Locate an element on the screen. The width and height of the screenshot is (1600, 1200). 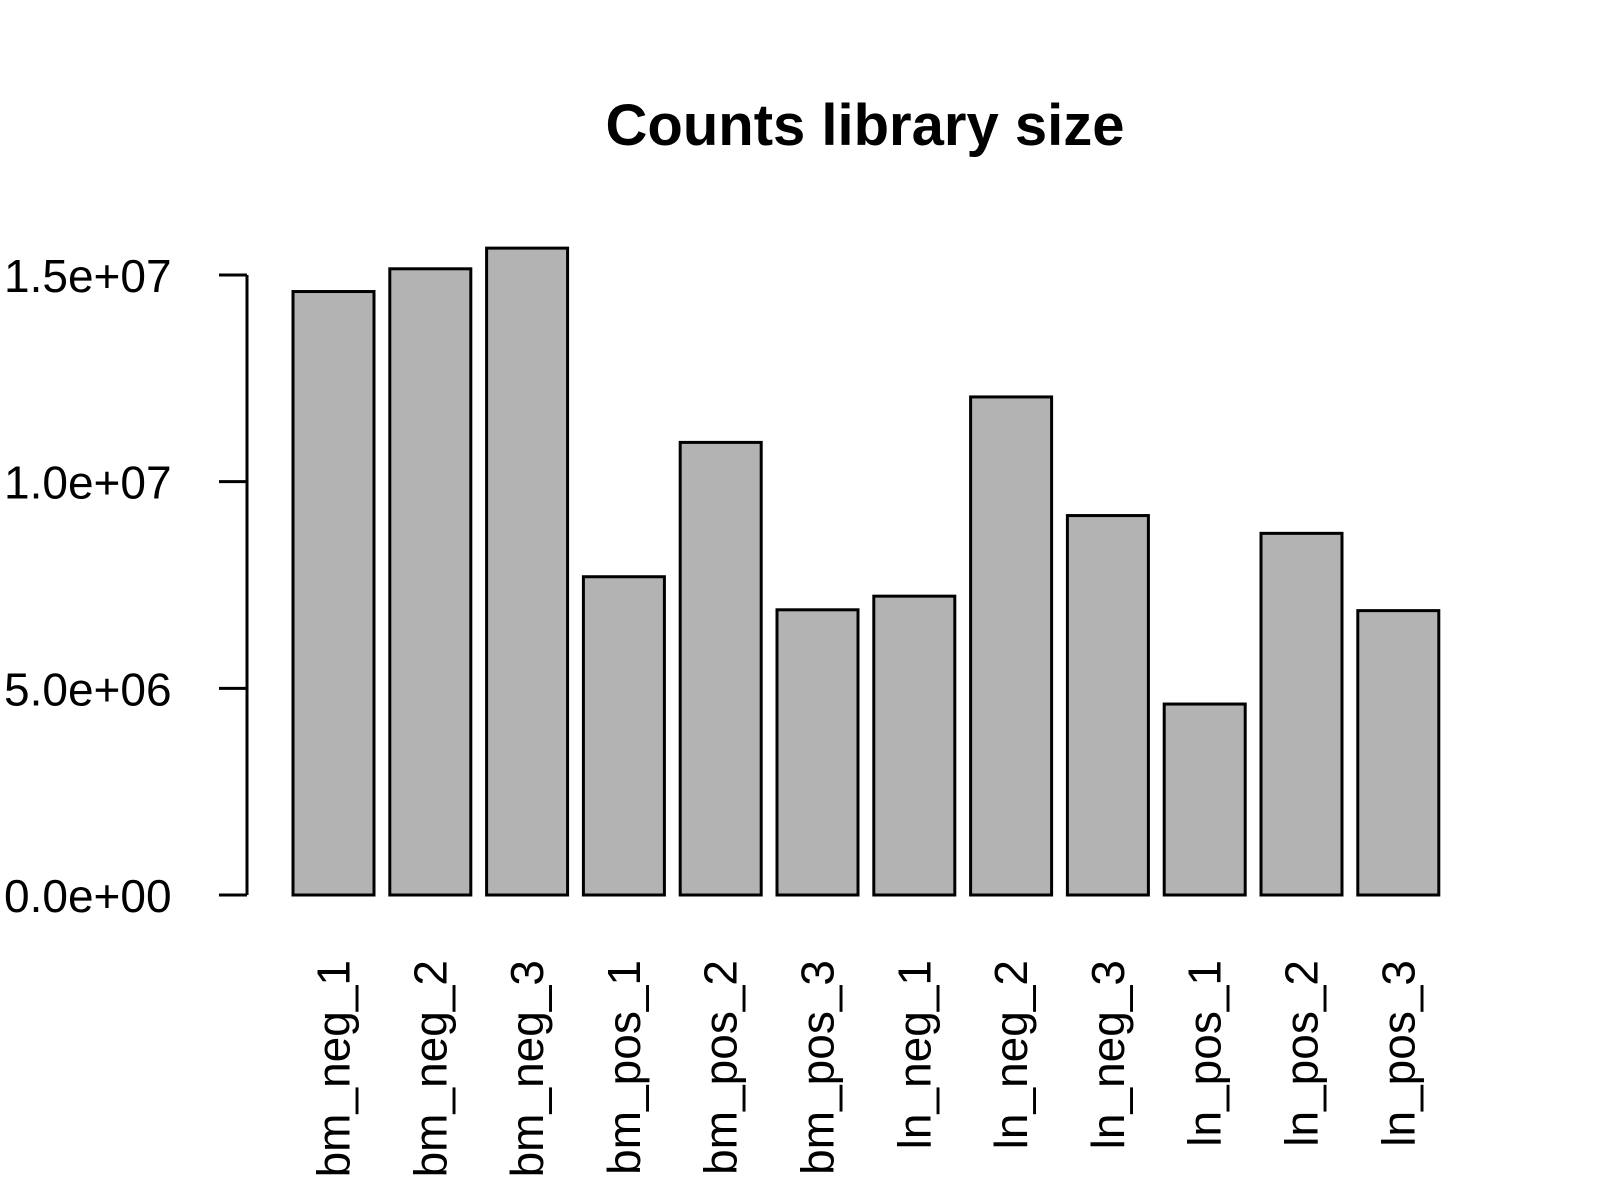
x-tick-label: ln_pos_3 is located at coordinates (1398, 1053).